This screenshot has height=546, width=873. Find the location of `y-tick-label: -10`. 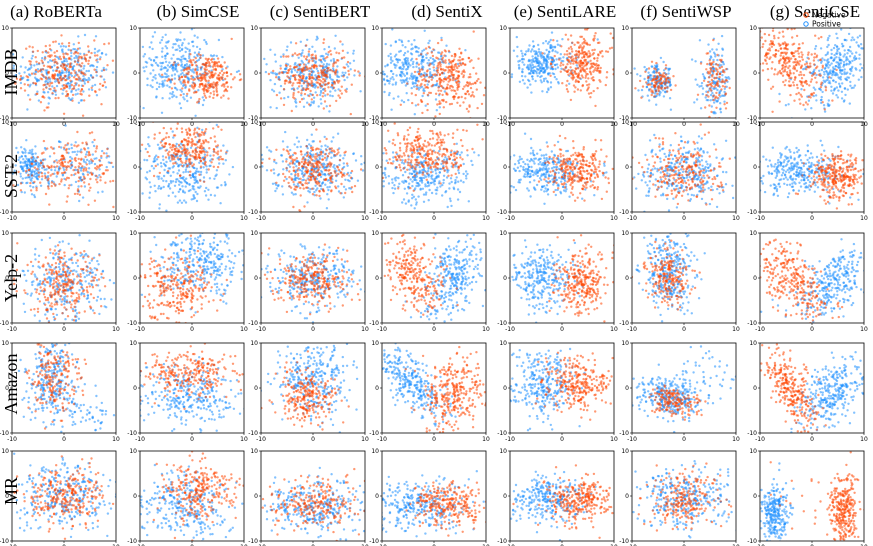

y-tick-label: -10 is located at coordinates (132, 118).